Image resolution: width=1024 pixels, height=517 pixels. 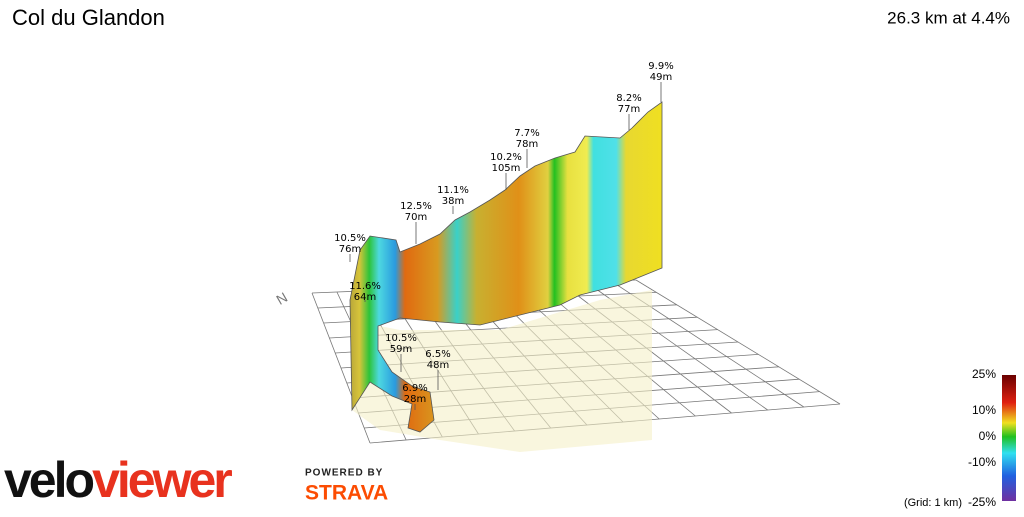 I want to click on annotation-grade: 11.1%, so click(x=453, y=190).